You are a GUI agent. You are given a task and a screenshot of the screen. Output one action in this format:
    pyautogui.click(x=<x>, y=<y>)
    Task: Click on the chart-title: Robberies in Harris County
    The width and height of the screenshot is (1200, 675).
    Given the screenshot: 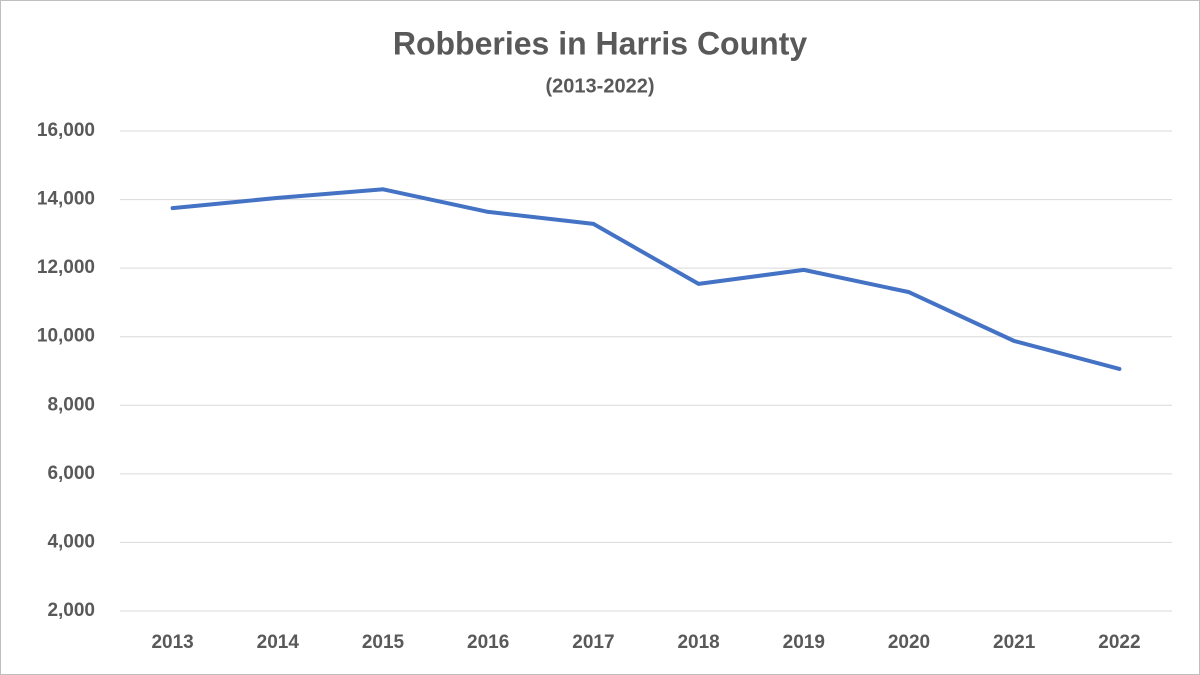 What is the action you would take?
    pyautogui.click(x=600, y=43)
    